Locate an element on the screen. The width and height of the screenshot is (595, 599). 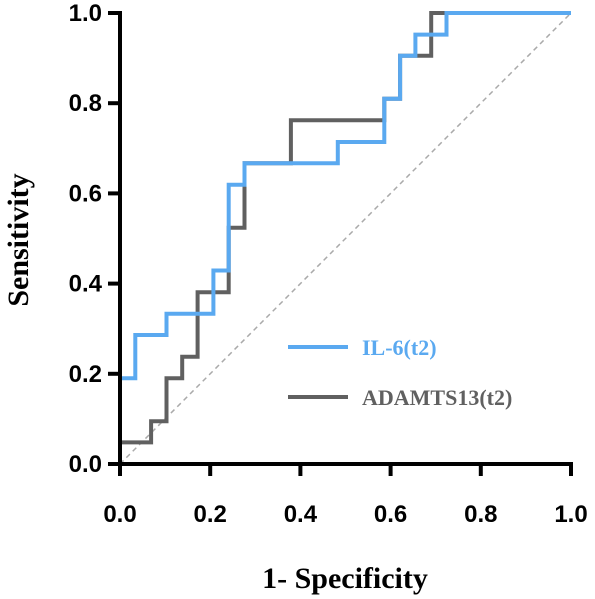
x-tick-label: 0.2 is located at coordinates (210, 514).